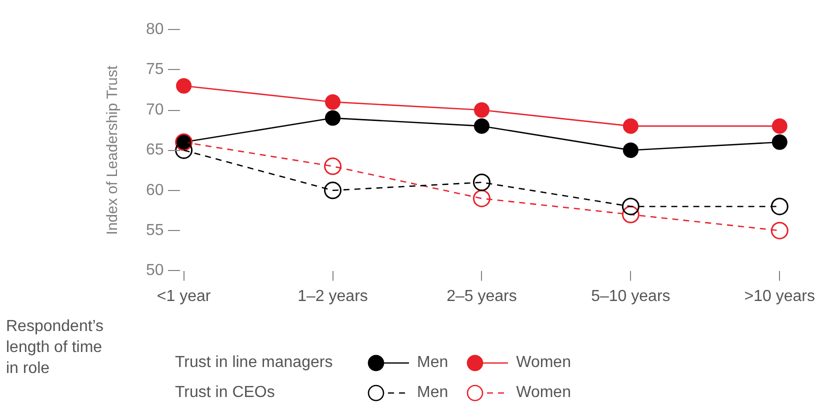 The height and width of the screenshot is (403, 821). What do you see at coordinates (780, 296) in the screenshot?
I see `x-tick-label: >10 years` at bounding box center [780, 296].